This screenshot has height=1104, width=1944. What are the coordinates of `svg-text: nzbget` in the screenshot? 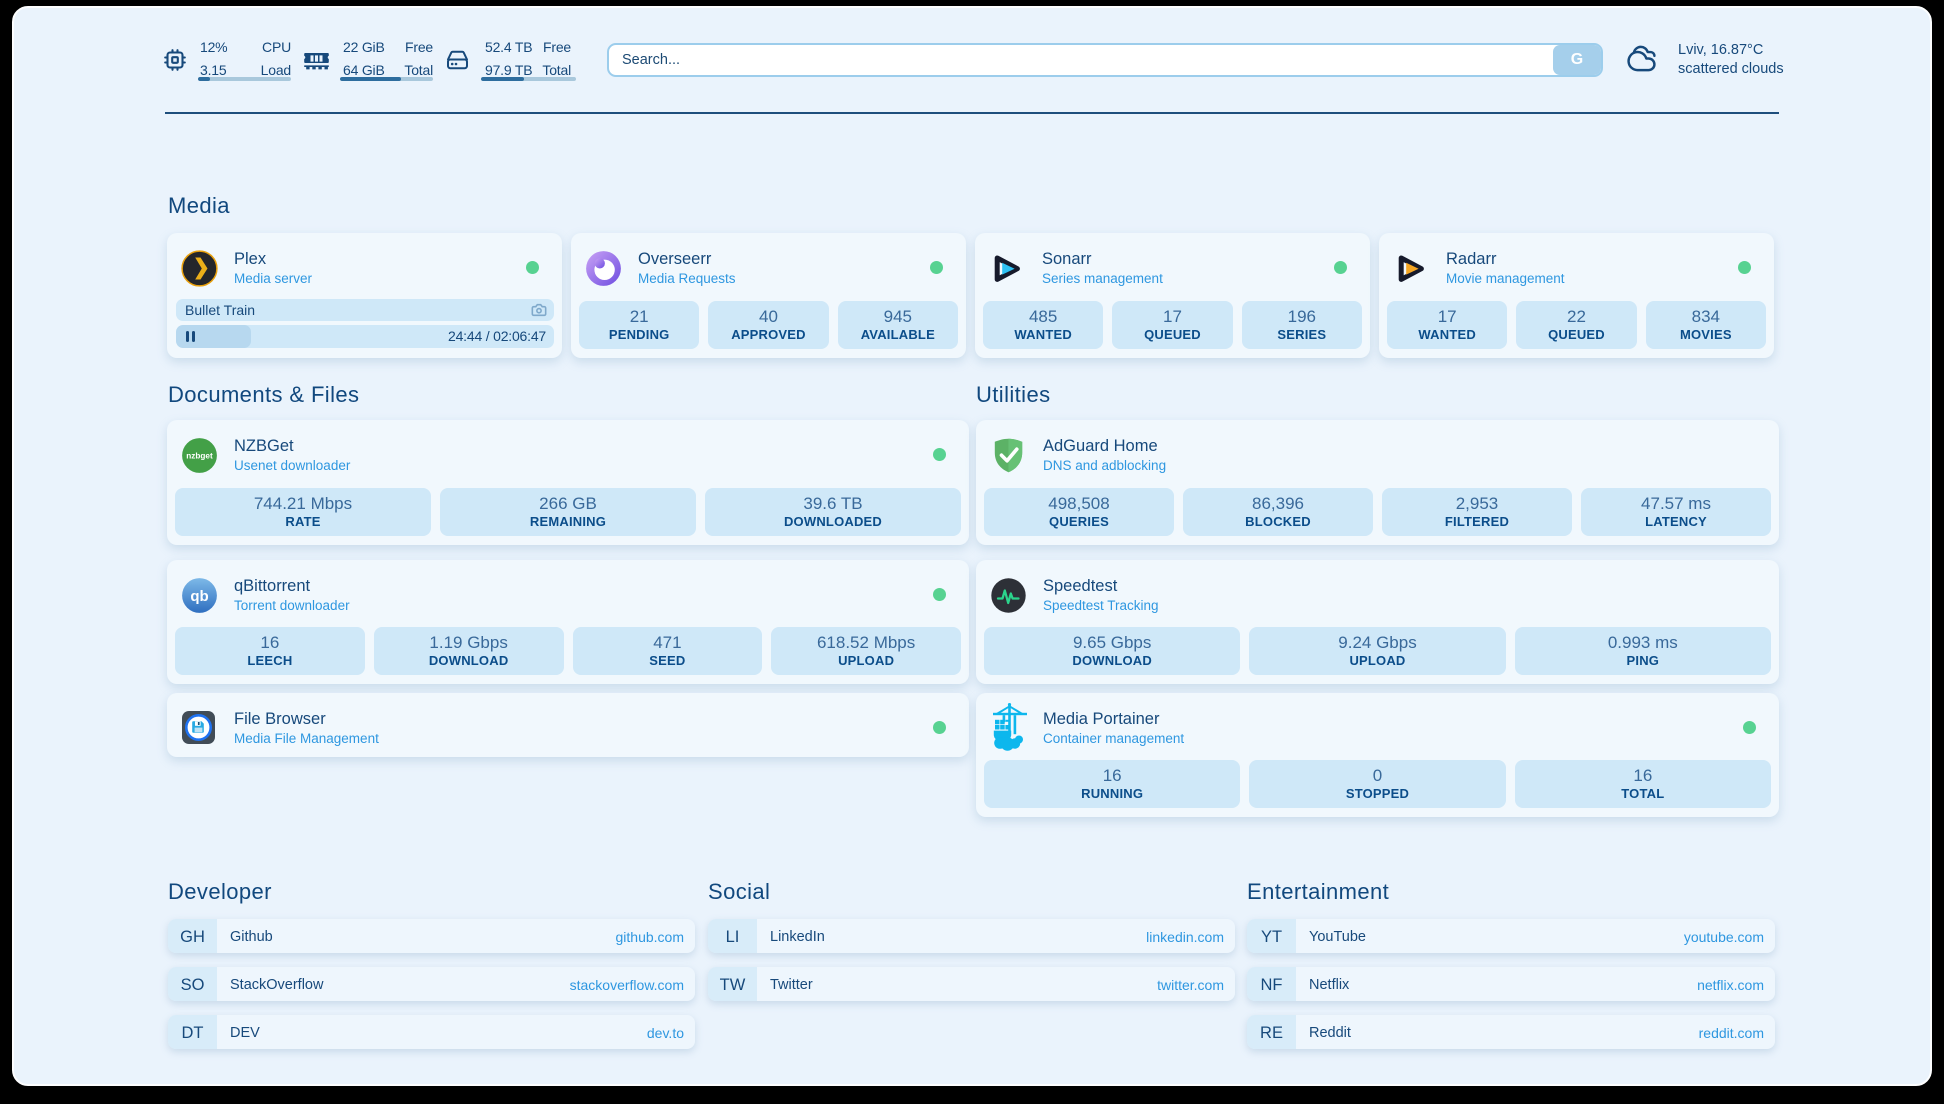 It's located at (199, 456).